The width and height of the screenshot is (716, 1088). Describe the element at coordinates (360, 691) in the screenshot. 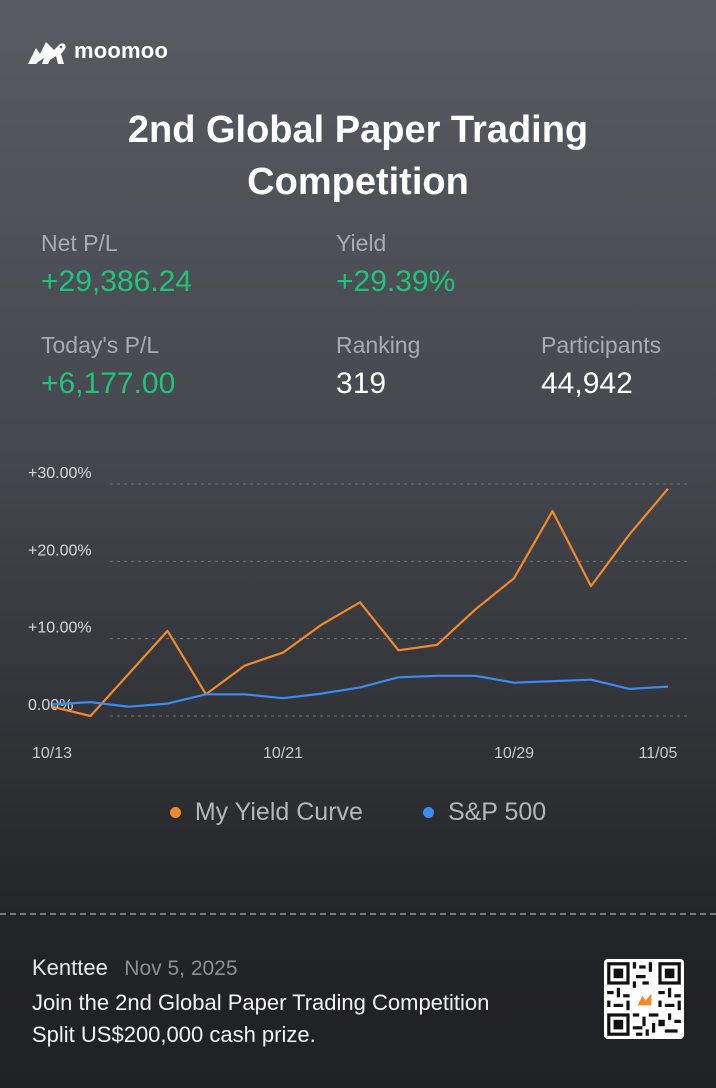

I see `sp500-line` at that location.